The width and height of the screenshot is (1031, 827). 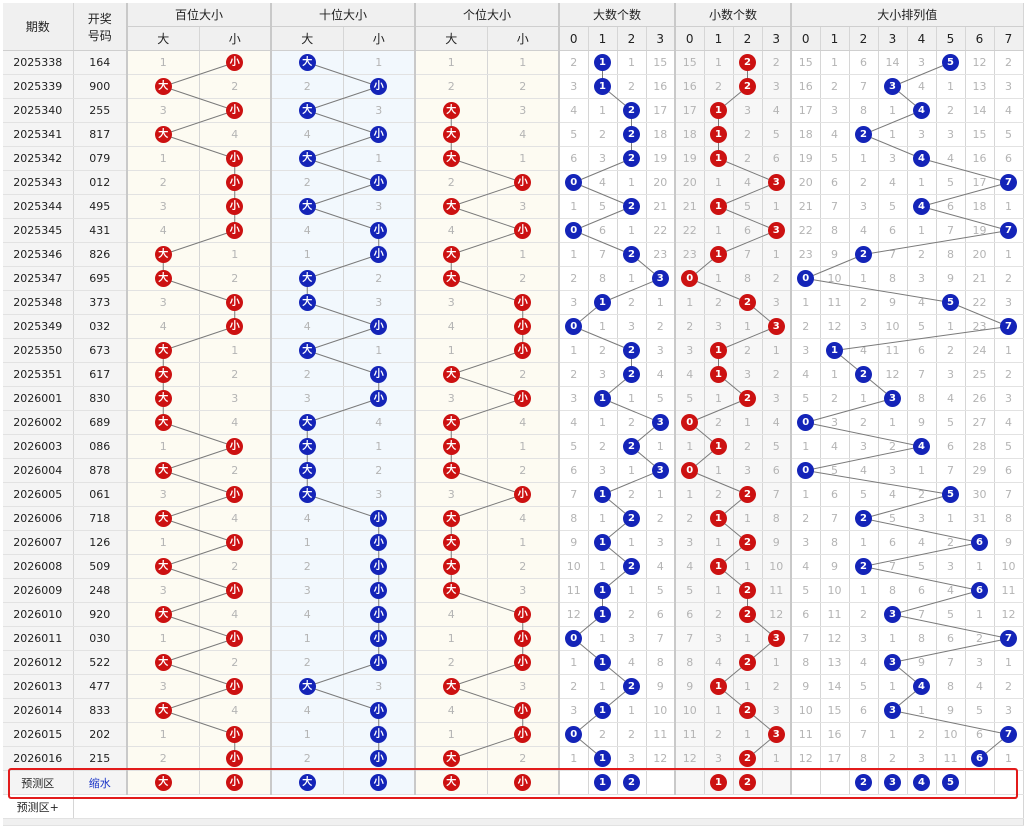 What do you see at coordinates (38, 662) in the screenshot?
I see `issue-cell: 2026012` at bounding box center [38, 662].